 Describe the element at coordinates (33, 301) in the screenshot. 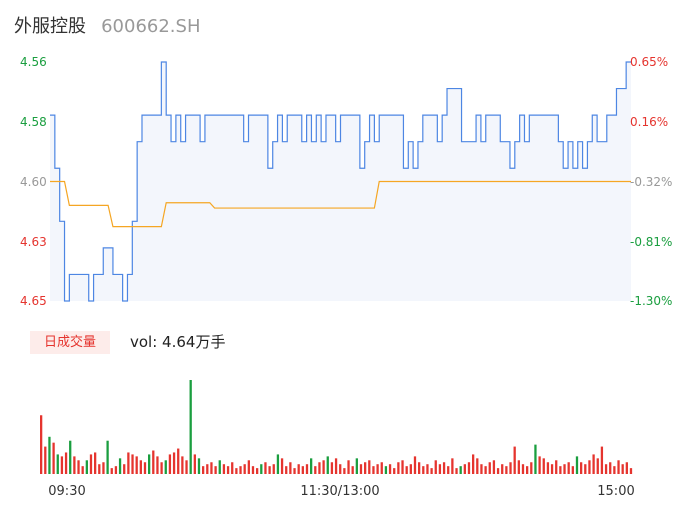

I see `price-tick-label: 4.65` at that location.